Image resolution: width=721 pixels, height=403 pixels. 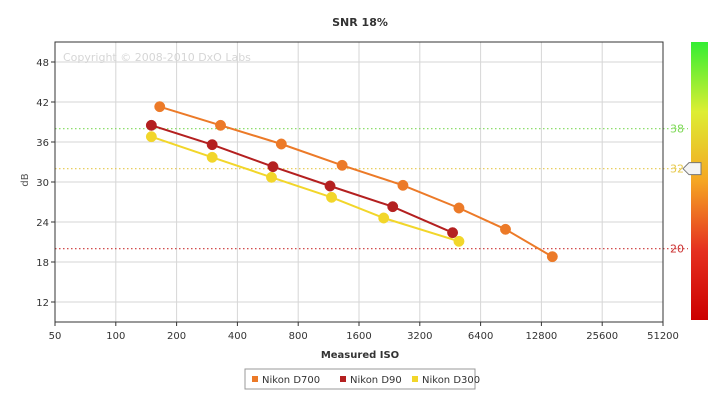 I want to click on y-tick-label: 24, so click(x=42, y=223).